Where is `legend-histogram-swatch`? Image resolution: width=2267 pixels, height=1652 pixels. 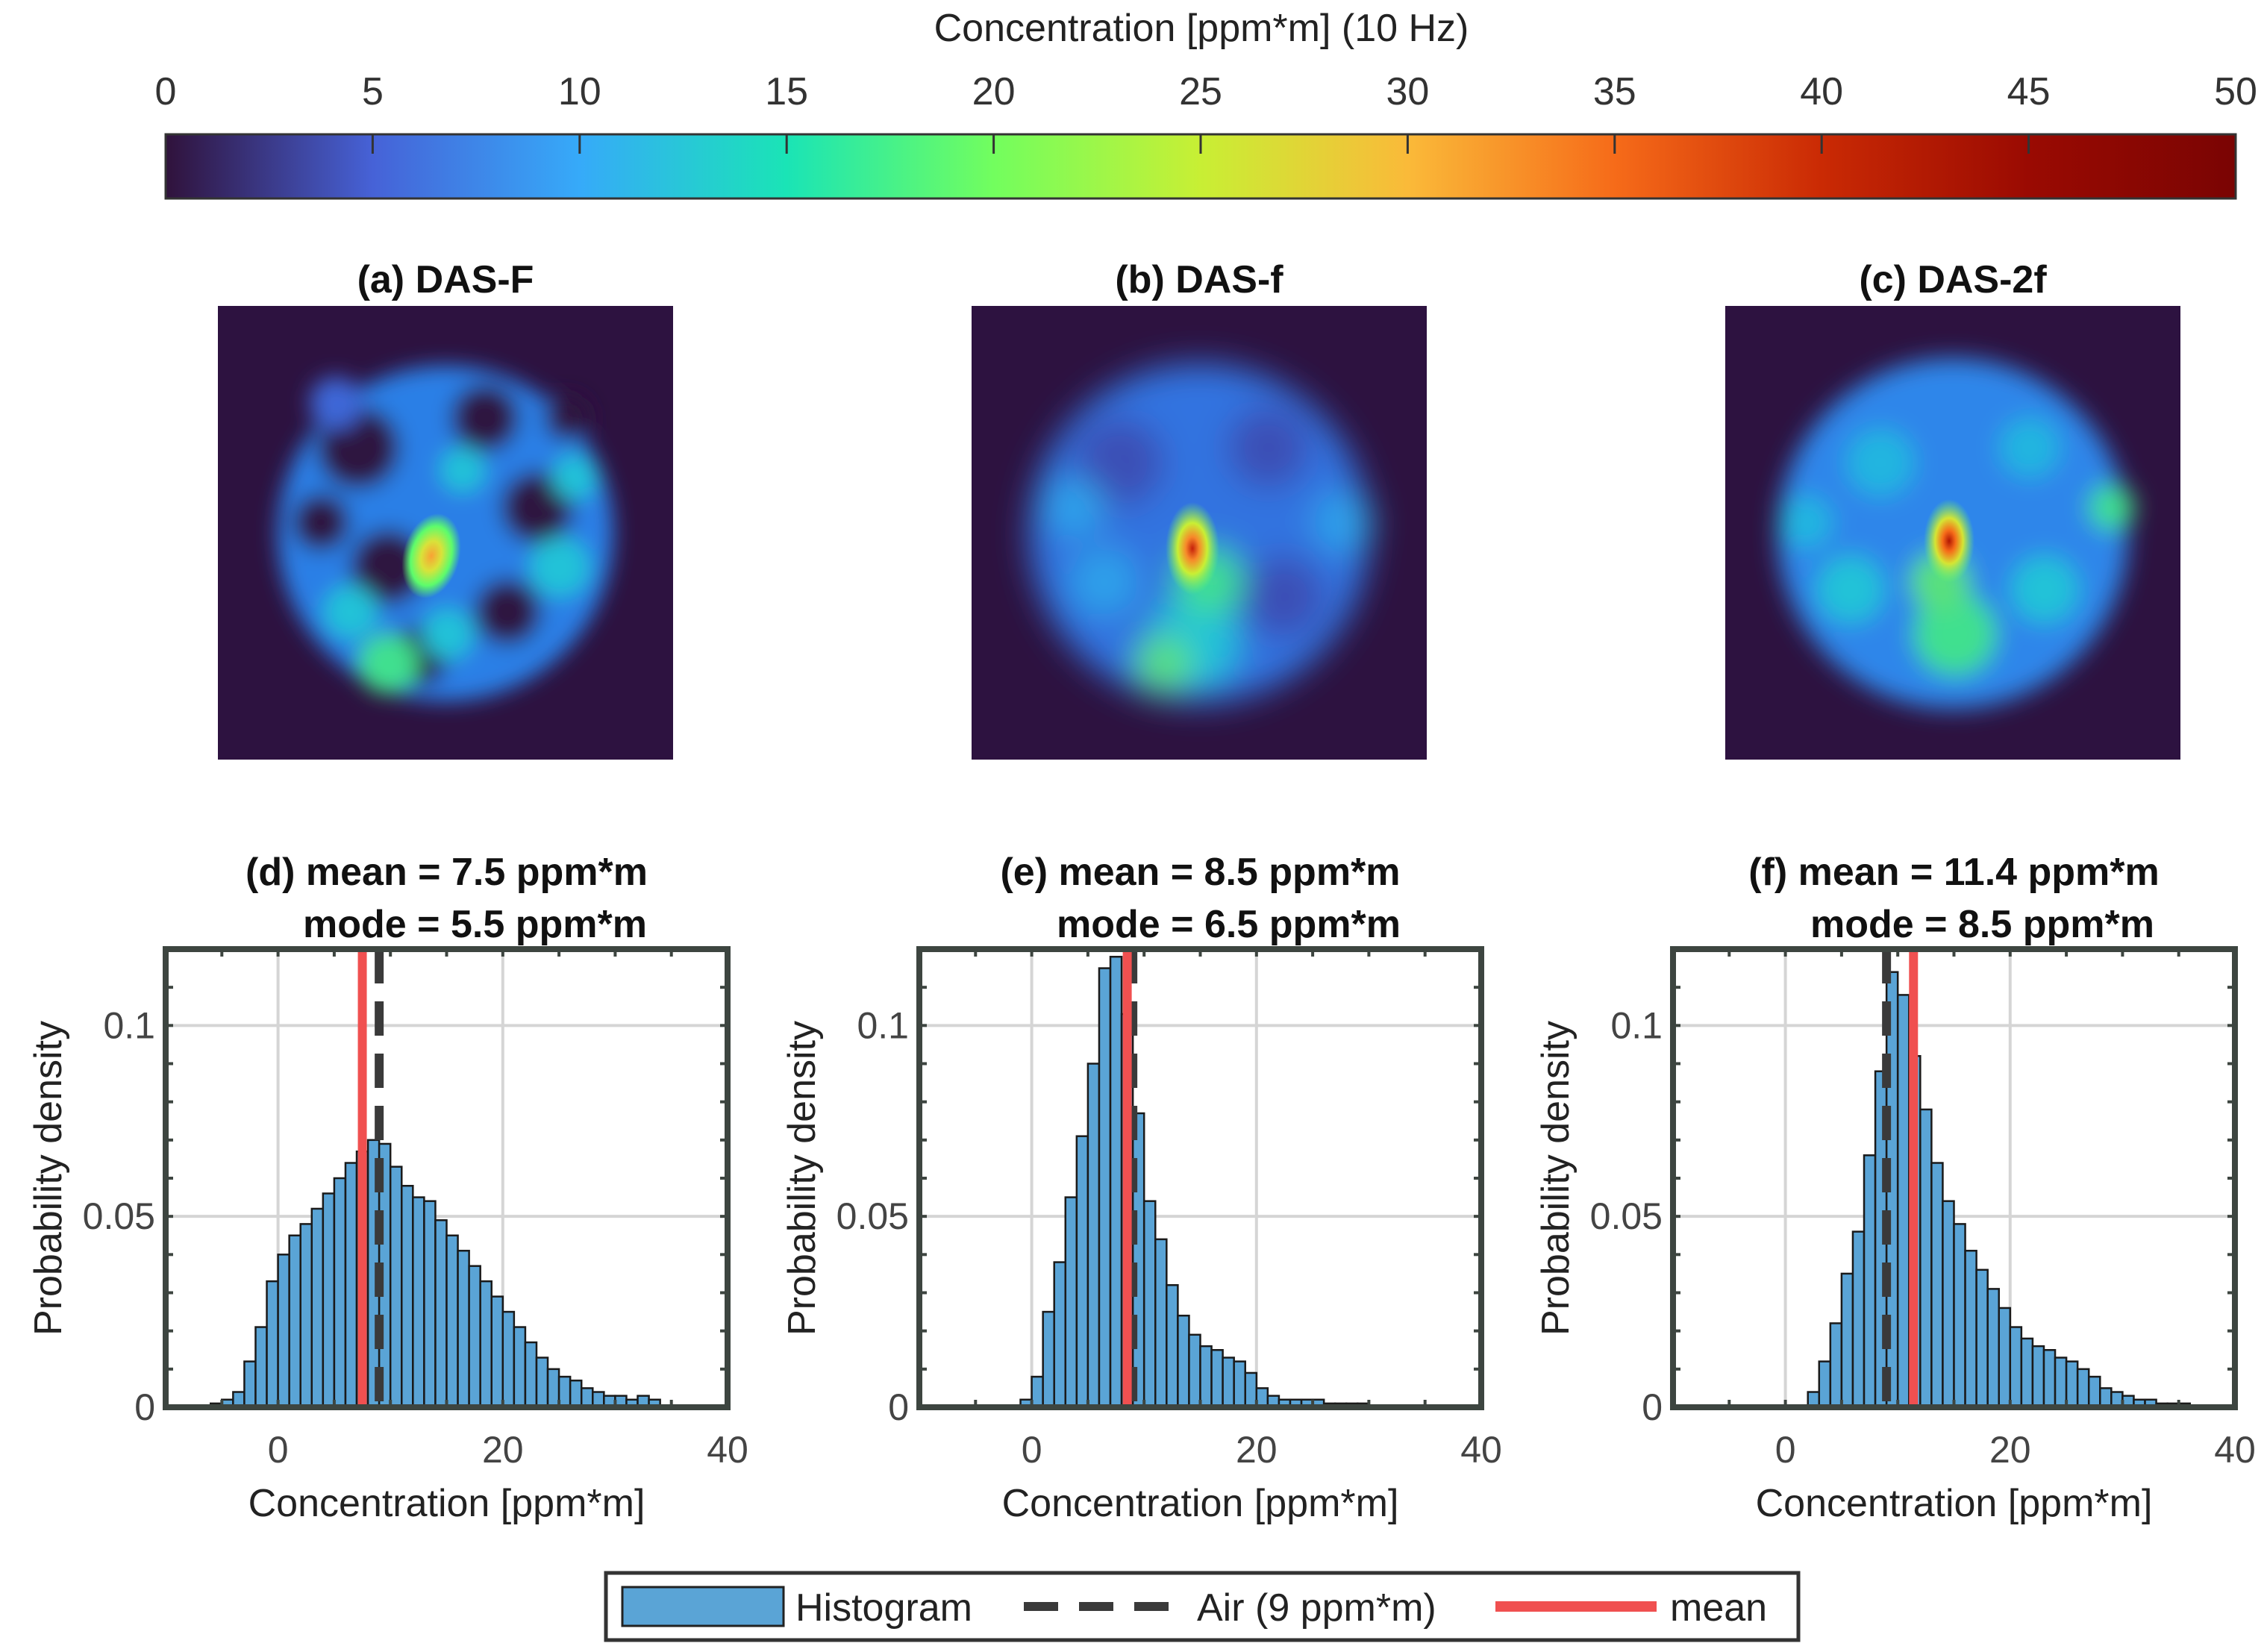
legend-histogram-swatch is located at coordinates (703, 1607).